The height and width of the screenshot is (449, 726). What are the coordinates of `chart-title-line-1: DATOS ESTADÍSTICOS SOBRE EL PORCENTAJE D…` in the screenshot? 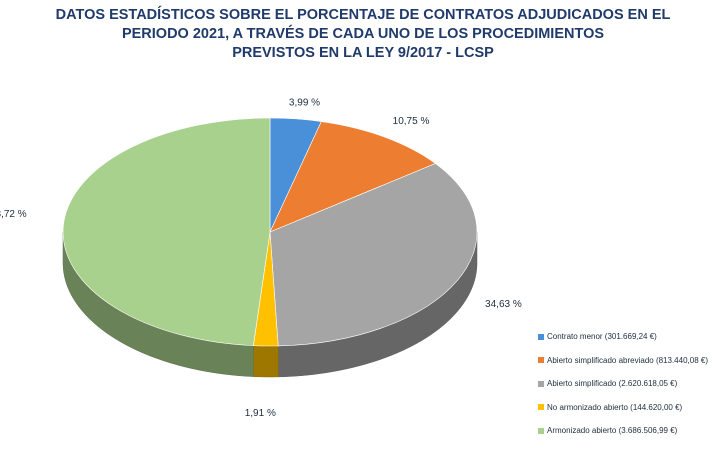 It's located at (363, 15).